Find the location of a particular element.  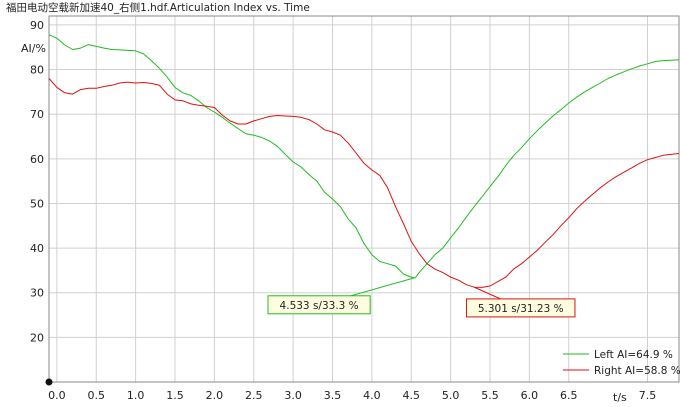

x-tick-label: 1.0 is located at coordinates (136, 395).